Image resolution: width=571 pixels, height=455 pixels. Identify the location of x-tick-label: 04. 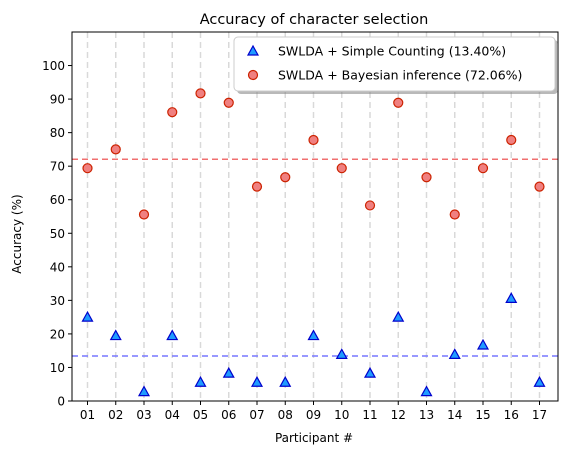
(172, 415).